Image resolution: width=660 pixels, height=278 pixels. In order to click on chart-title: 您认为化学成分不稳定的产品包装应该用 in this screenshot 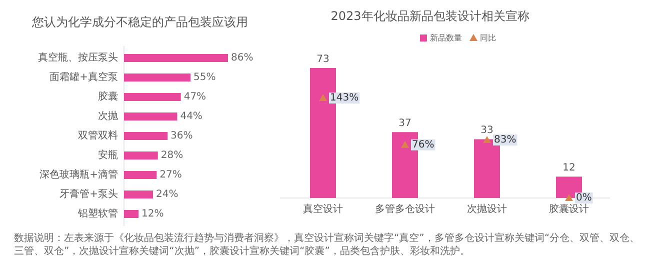, I will do `click(139, 22)`.